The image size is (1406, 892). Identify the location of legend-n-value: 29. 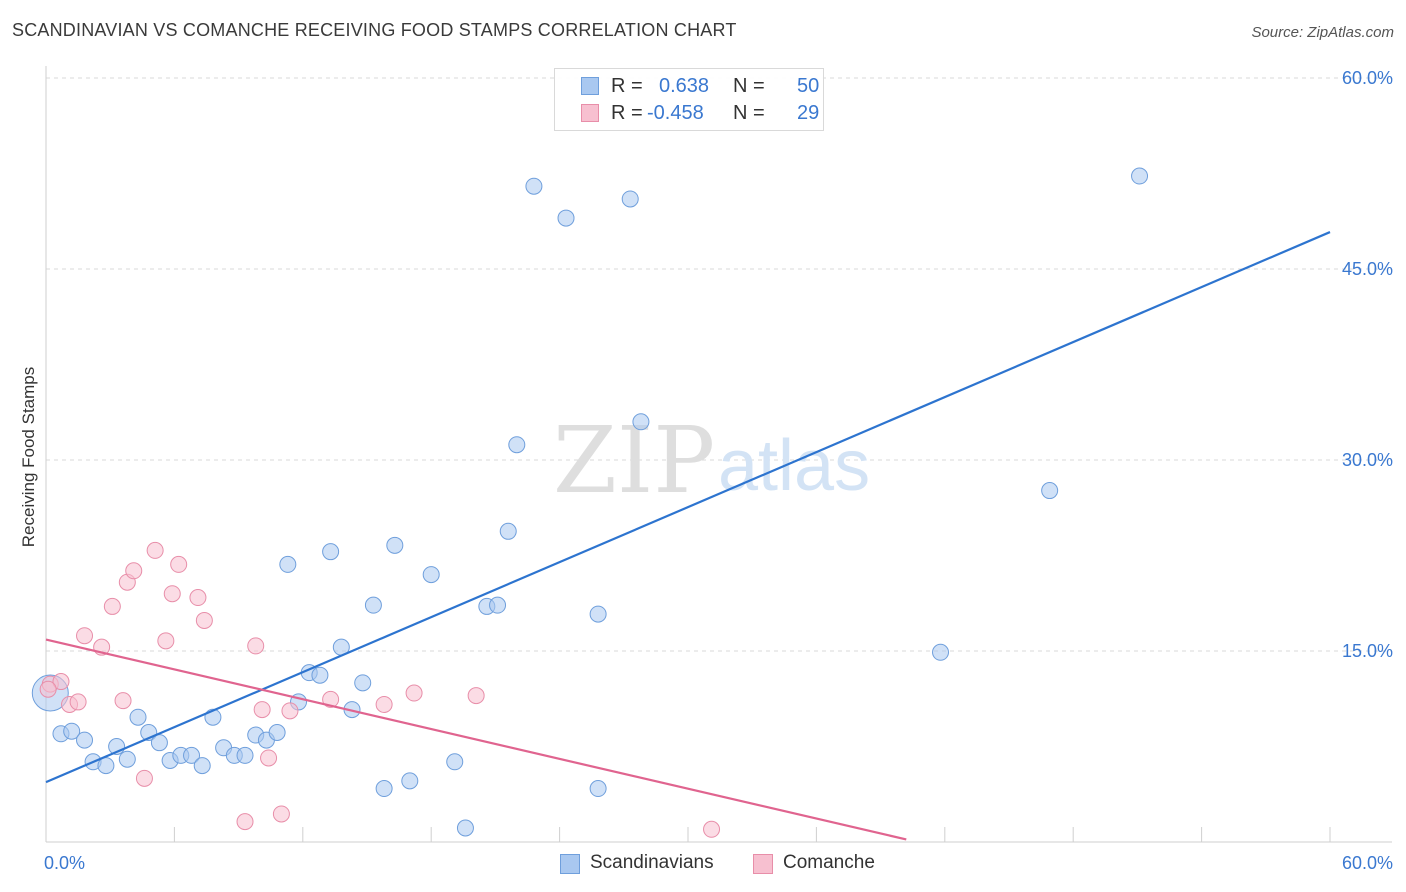
(808, 113).